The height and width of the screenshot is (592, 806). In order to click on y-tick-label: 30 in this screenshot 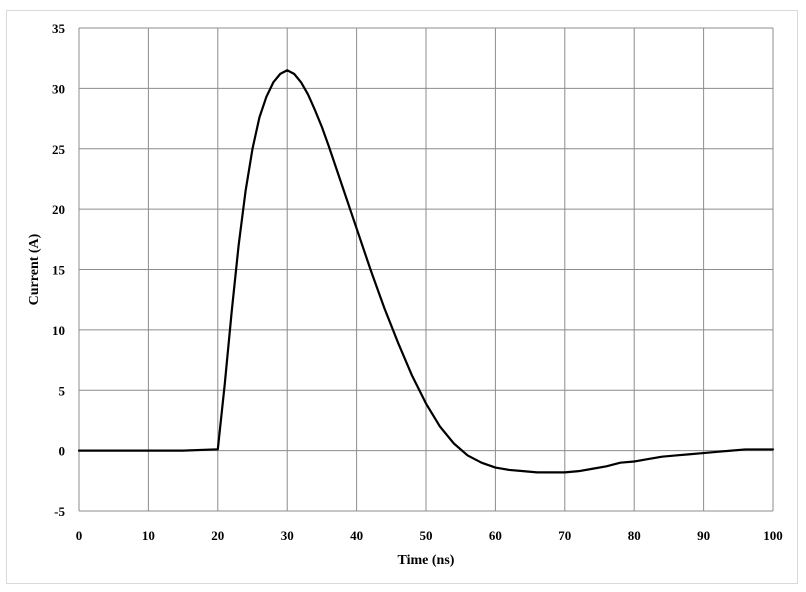, I will do `click(58, 88)`.